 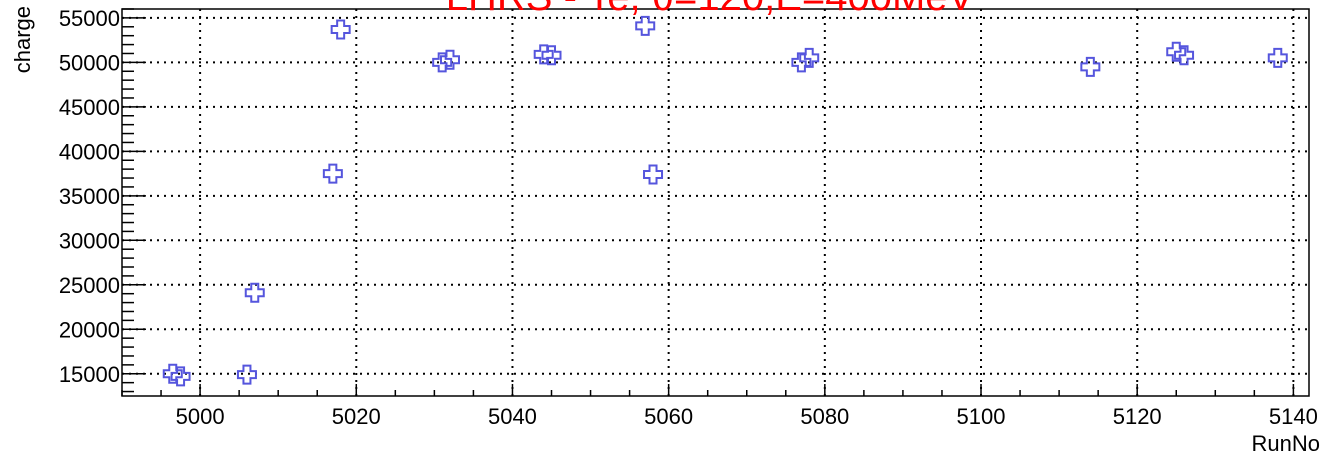 What do you see at coordinates (512, 416) in the screenshot?
I see `x-tick-label: 5040` at bounding box center [512, 416].